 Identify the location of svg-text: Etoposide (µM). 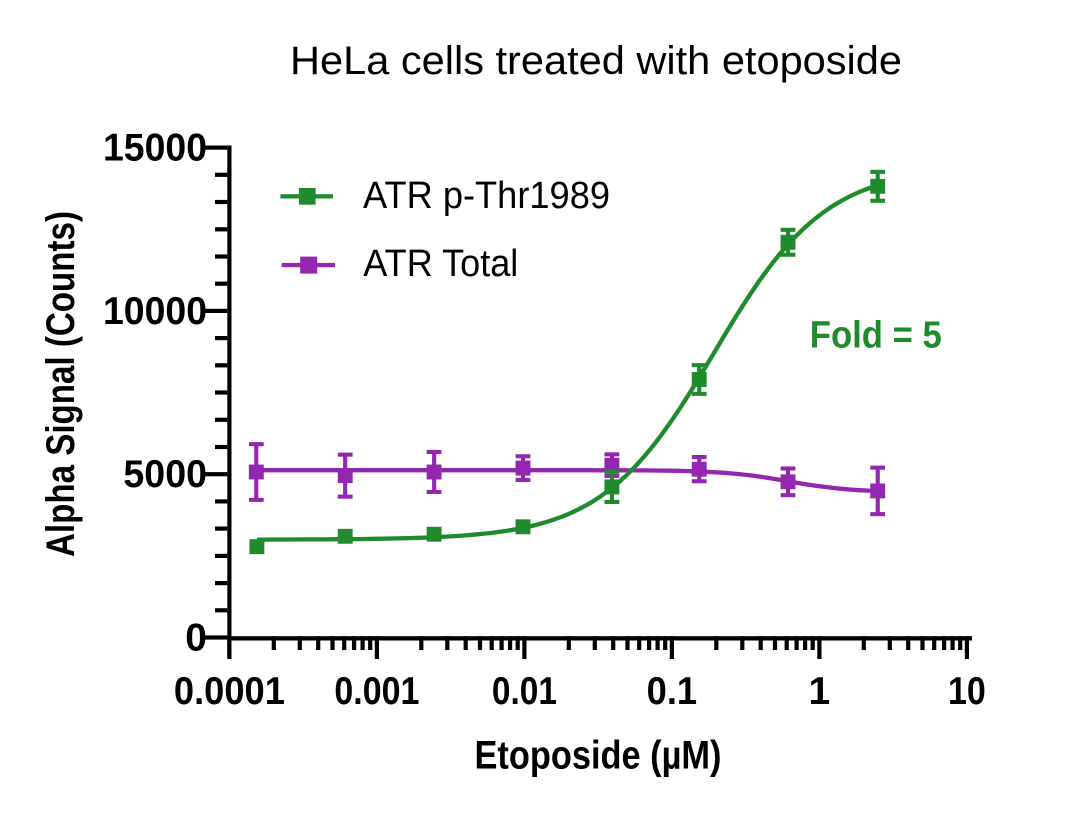
(598, 755).